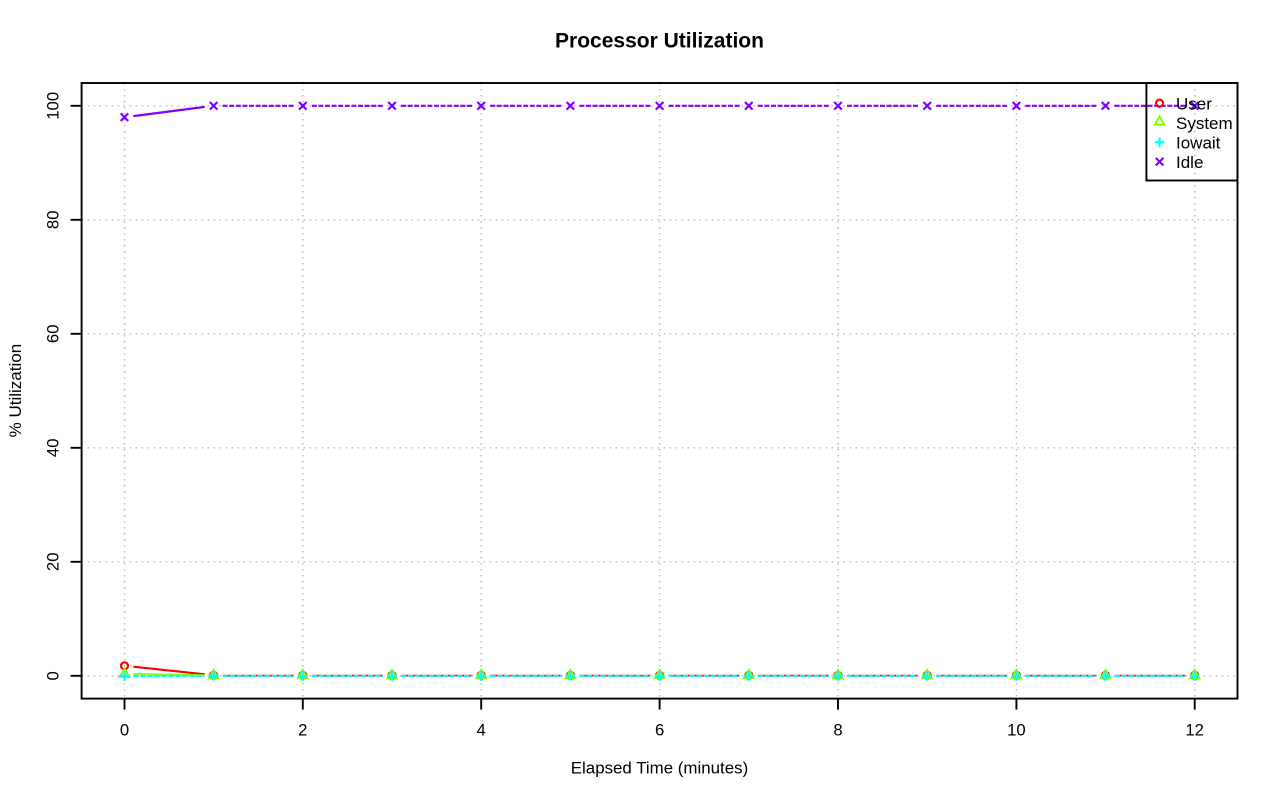 This screenshot has height=801, width=1280. I want to click on svg-text: 4, so click(481, 729).